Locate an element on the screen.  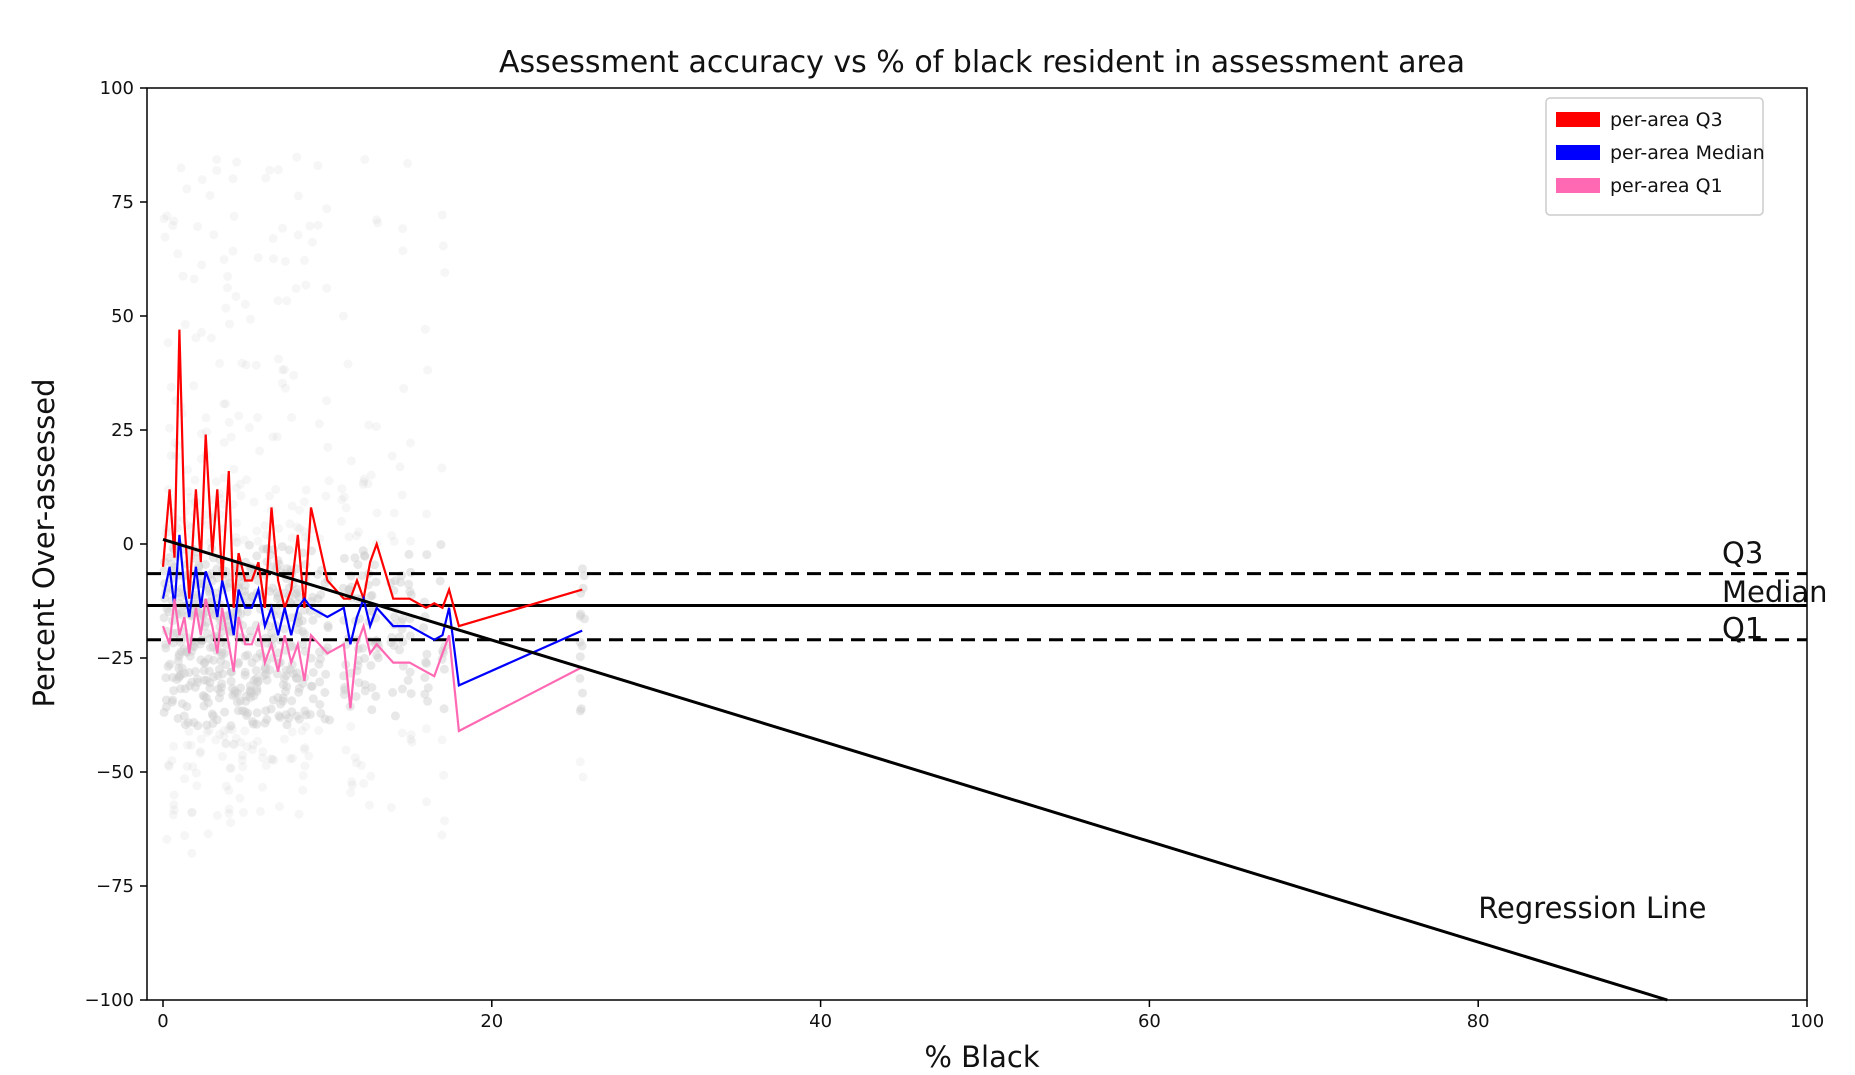
annotations: Regression Line is located at coordinates (1592, 908).